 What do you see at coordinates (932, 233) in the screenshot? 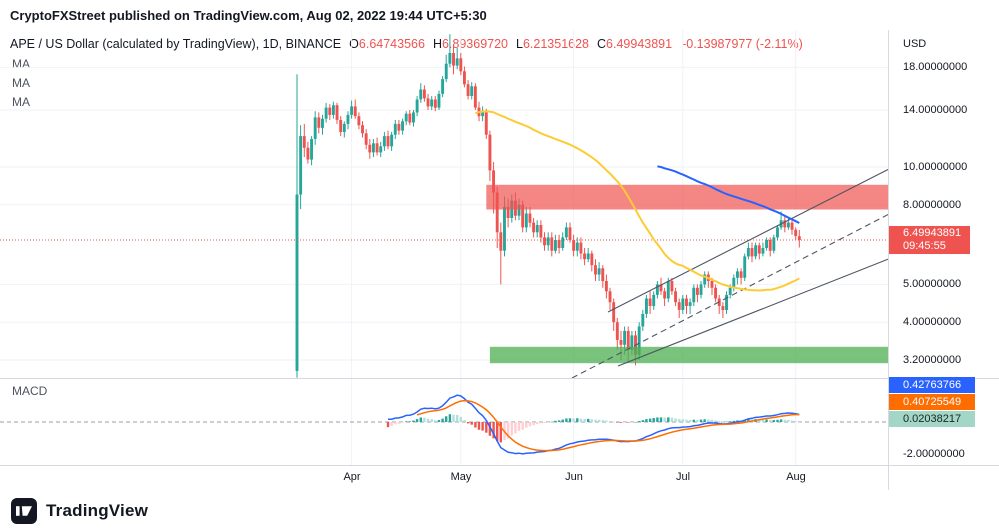
I see `last-price-value: 6.49943891` at bounding box center [932, 233].